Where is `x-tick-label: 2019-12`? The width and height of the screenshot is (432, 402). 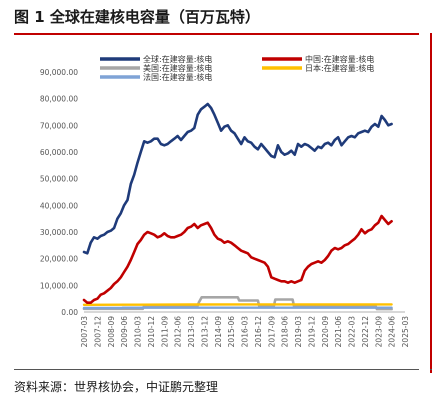
x-tick-label: 2019-12 is located at coordinates (311, 332).